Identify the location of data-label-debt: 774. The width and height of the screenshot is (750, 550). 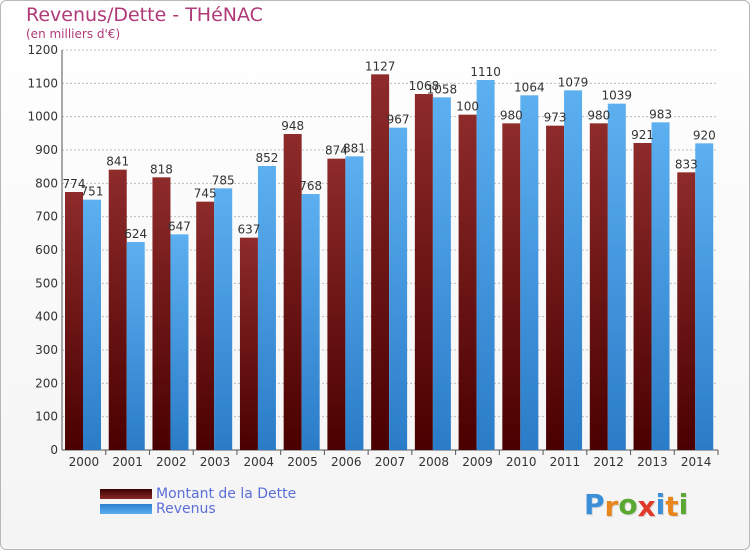
(74, 184).